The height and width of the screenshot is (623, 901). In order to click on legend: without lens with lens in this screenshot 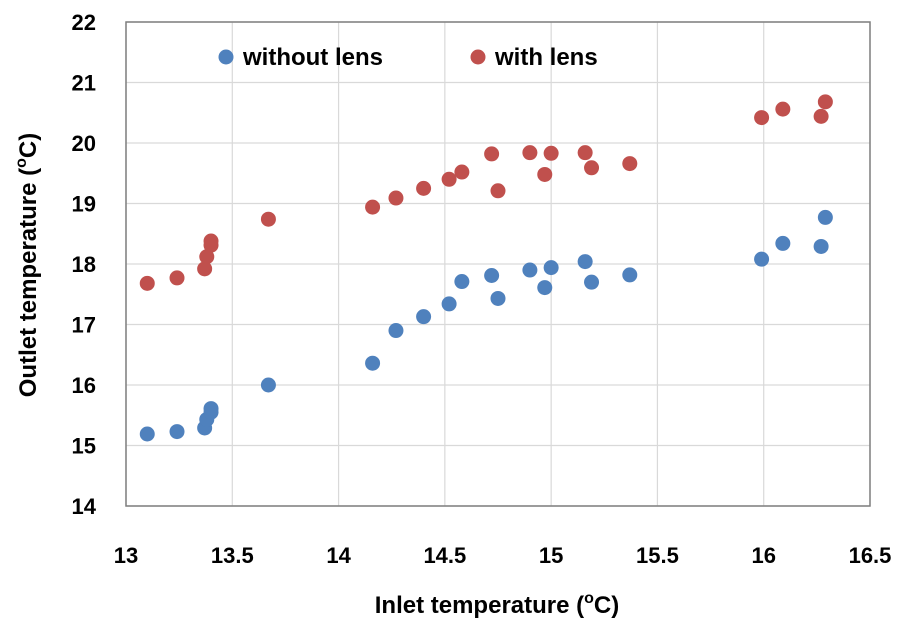, I will do `click(408, 57)`.